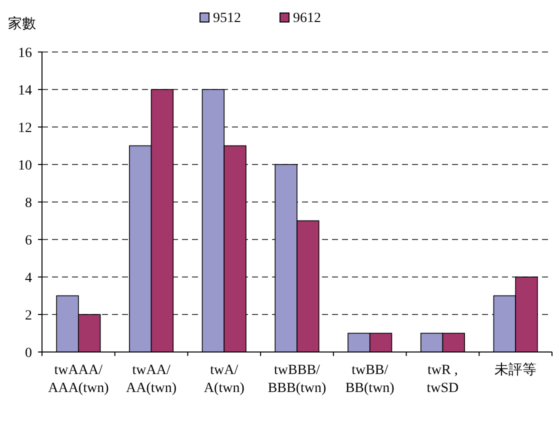 This screenshot has height=421, width=559. Describe the element at coordinates (28, 278) in the screenshot. I see `y-tick-label: 4` at that location.